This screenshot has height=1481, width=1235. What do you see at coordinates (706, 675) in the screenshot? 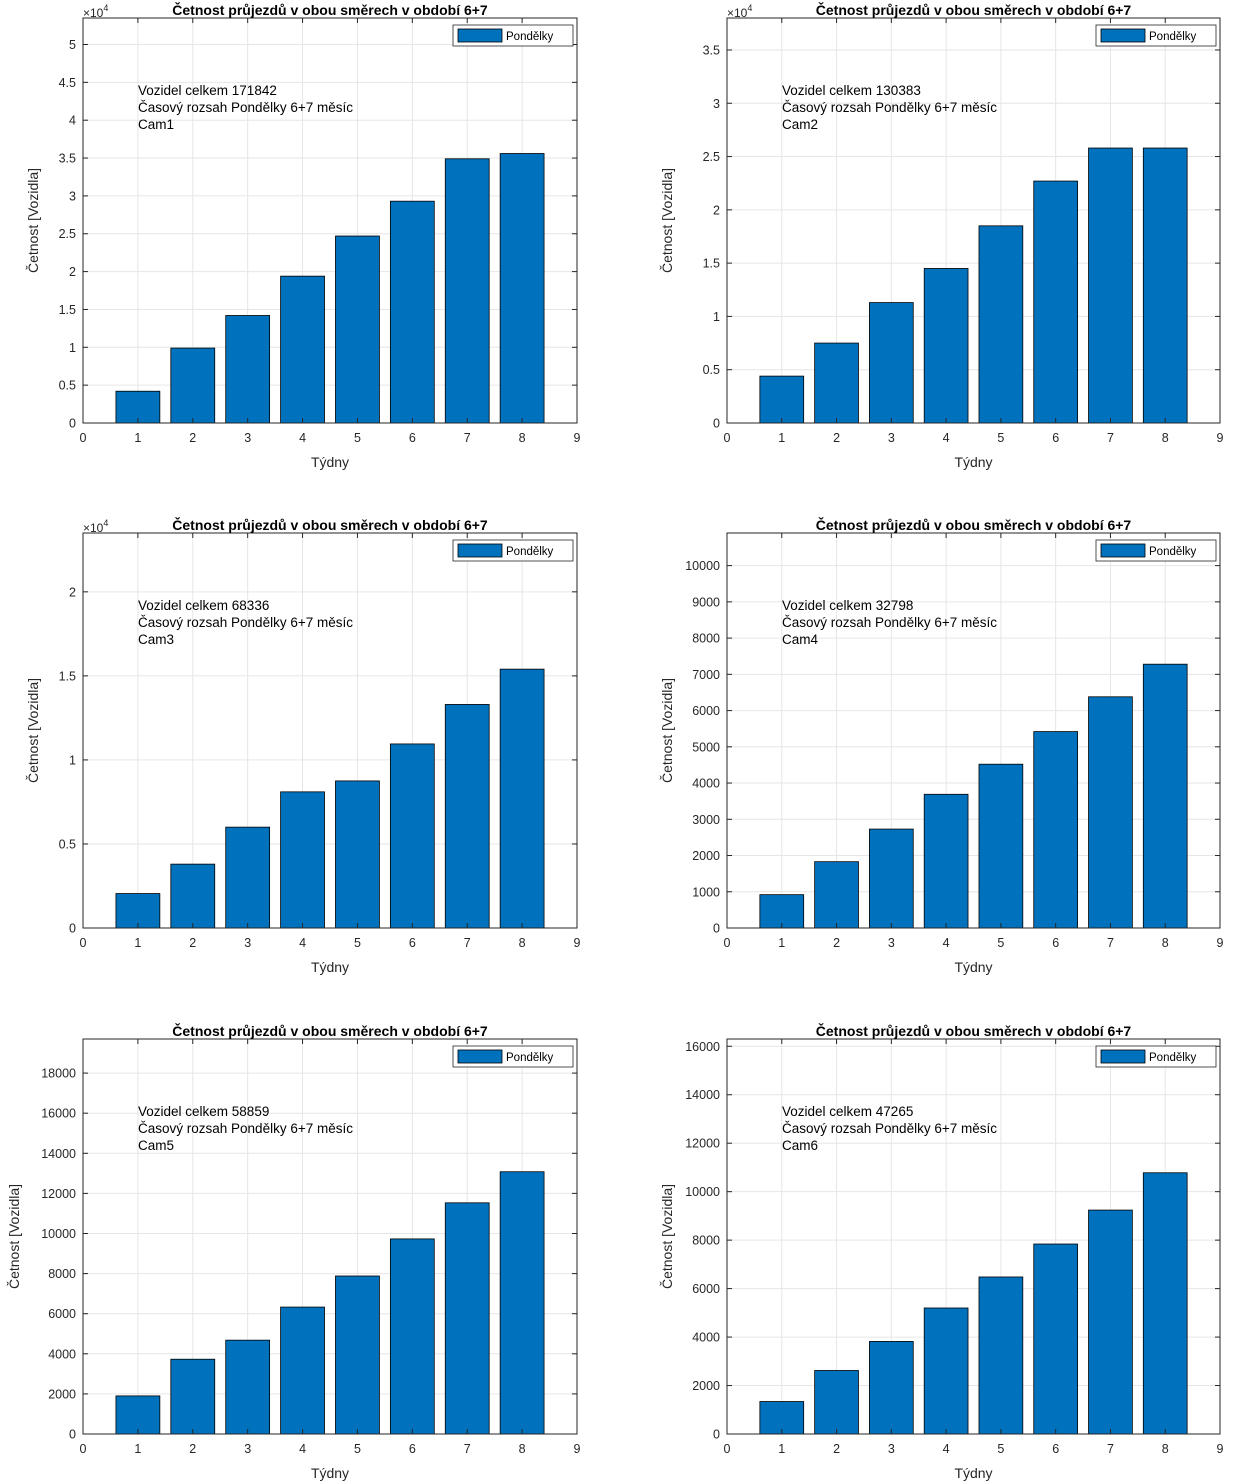
I see `y-tick-label: 7000` at bounding box center [706, 675].